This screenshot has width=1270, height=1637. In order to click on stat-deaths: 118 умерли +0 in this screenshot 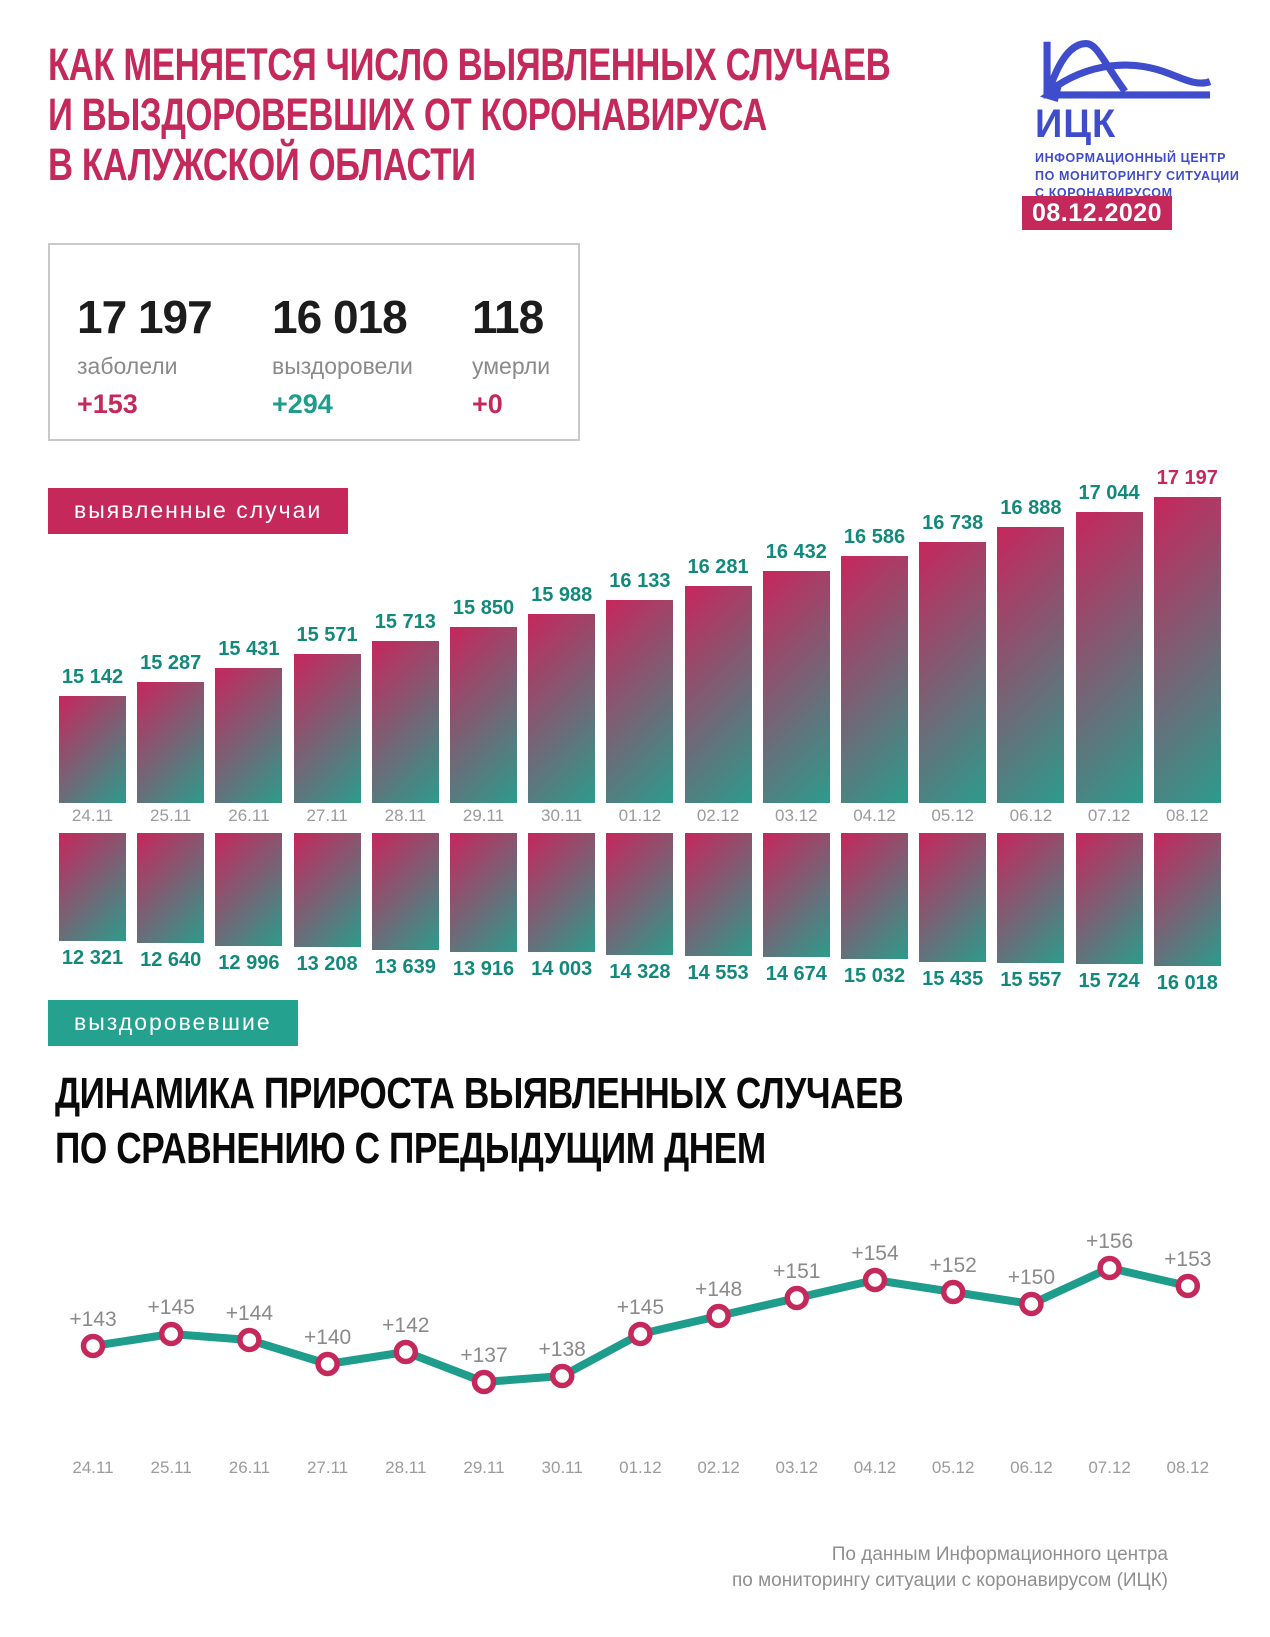, I will do `click(511, 355)`.